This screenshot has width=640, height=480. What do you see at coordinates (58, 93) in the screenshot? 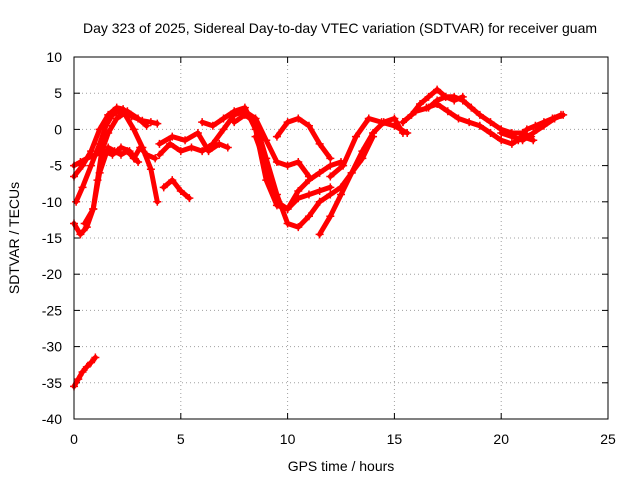
I see `y-tick-label: 5` at bounding box center [58, 93].